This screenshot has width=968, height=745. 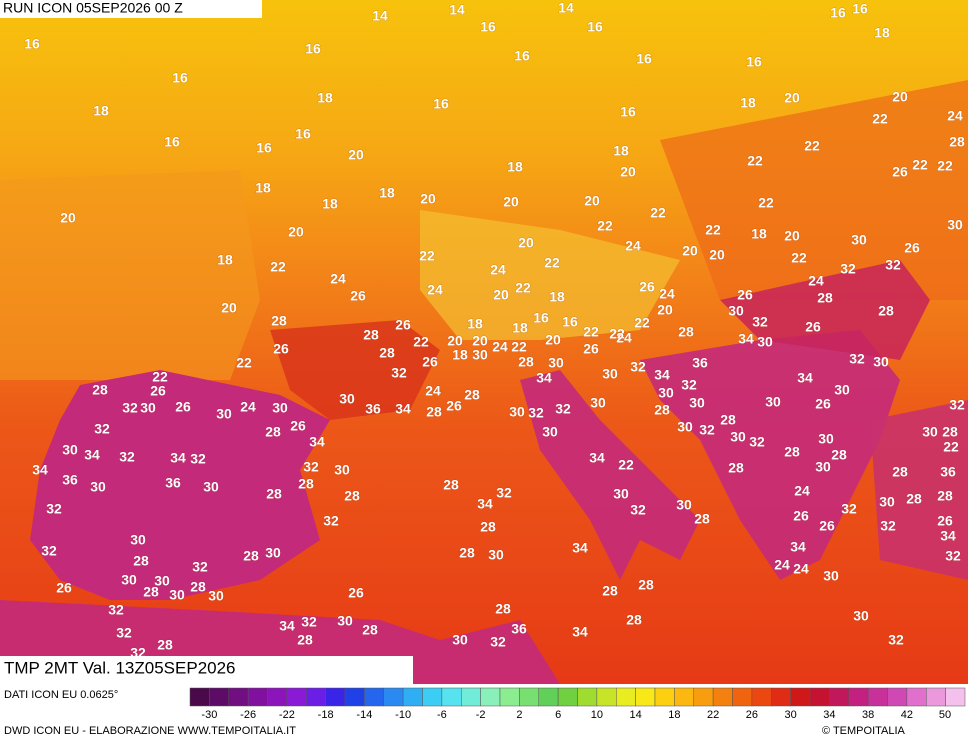 What do you see at coordinates (829, 715) in the screenshot?
I see `colorbar-tick-label: 34` at bounding box center [829, 715].